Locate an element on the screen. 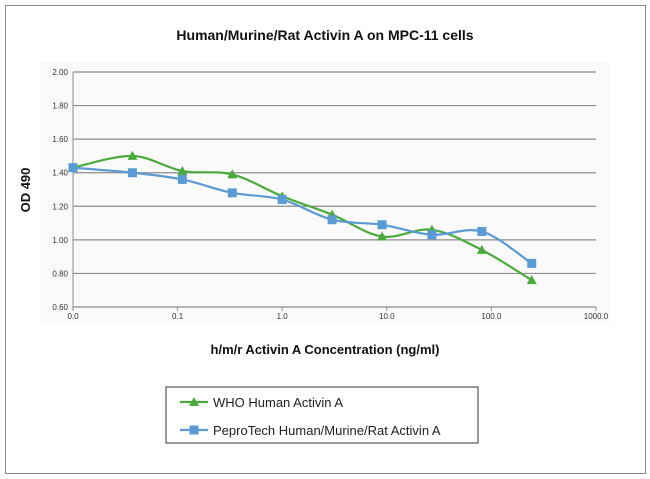 The height and width of the screenshot is (479, 650). x-tick-label: 1.0 is located at coordinates (283, 316).